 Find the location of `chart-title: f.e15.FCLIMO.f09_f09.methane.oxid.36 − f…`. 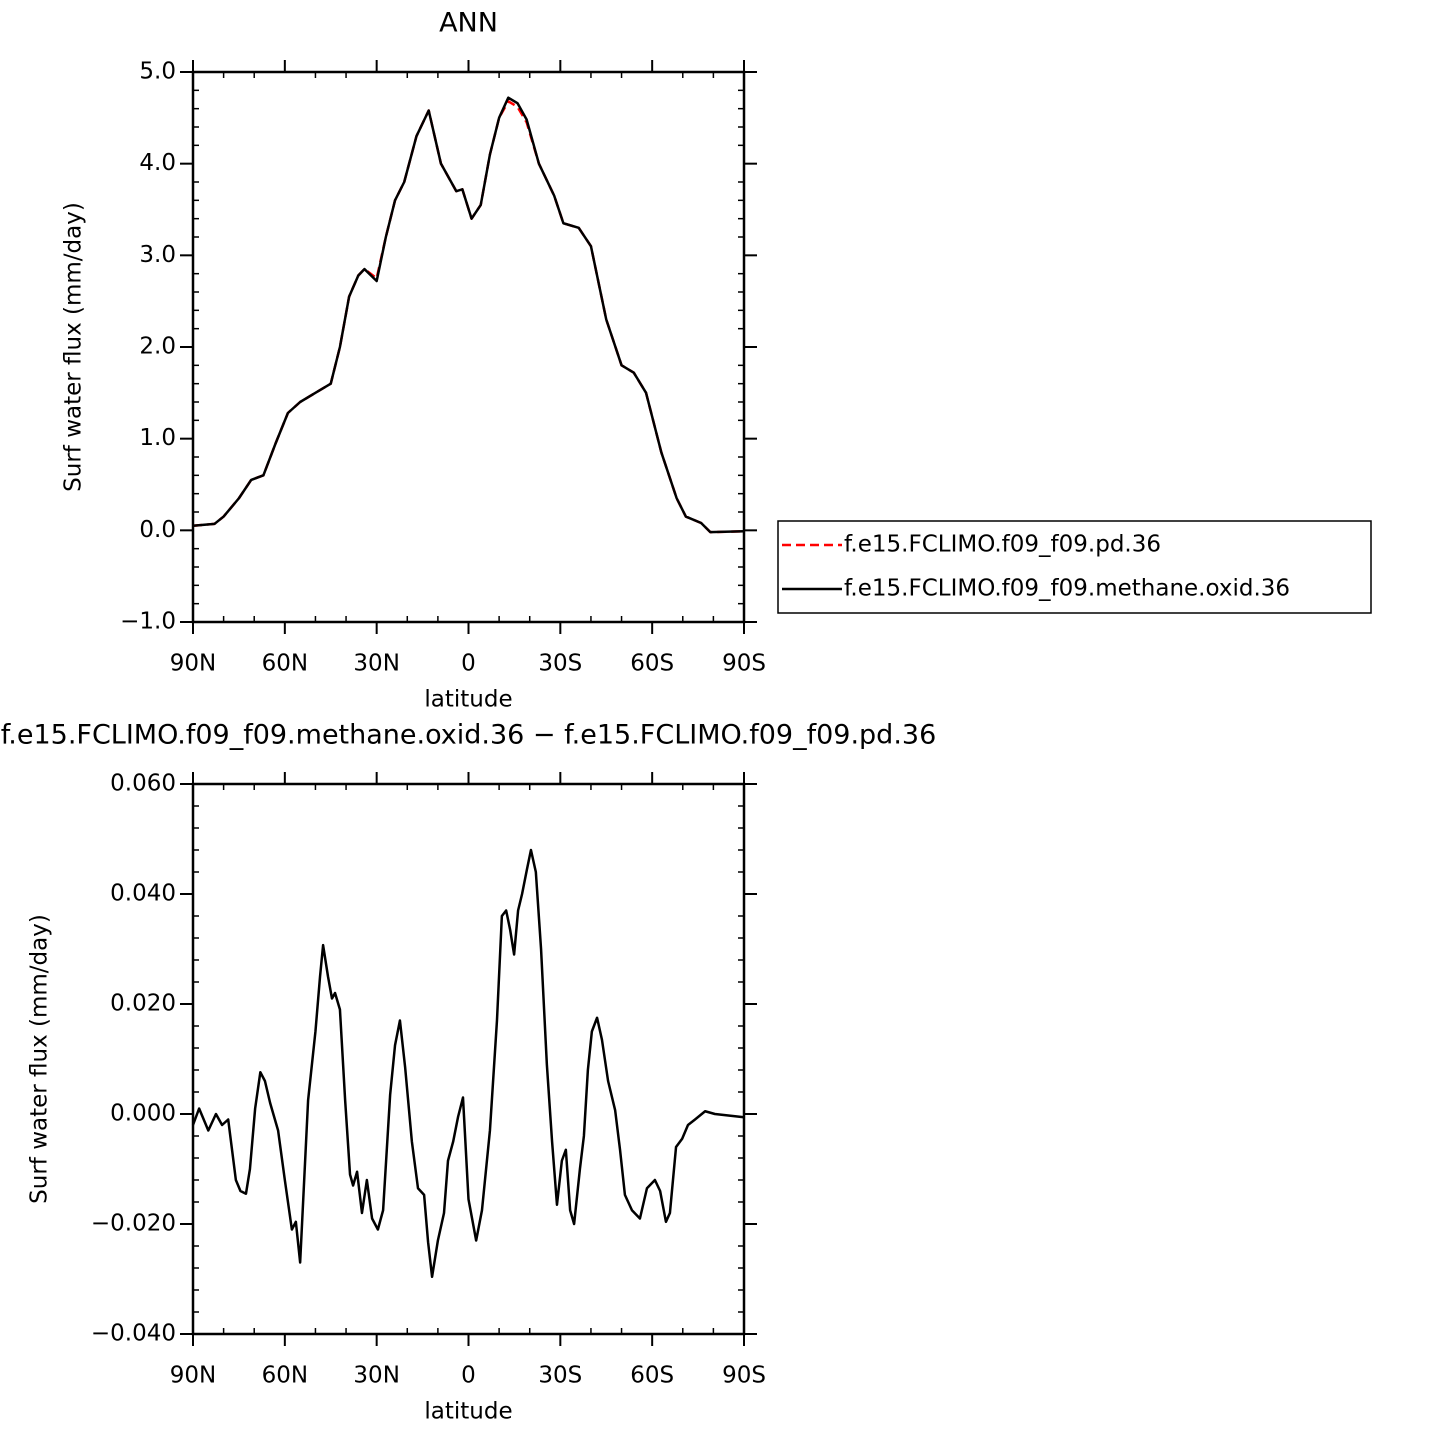

chart-title: f.e15.FCLIMO.f09_f09.methane.oxid.36 − f… is located at coordinates (469, 735).